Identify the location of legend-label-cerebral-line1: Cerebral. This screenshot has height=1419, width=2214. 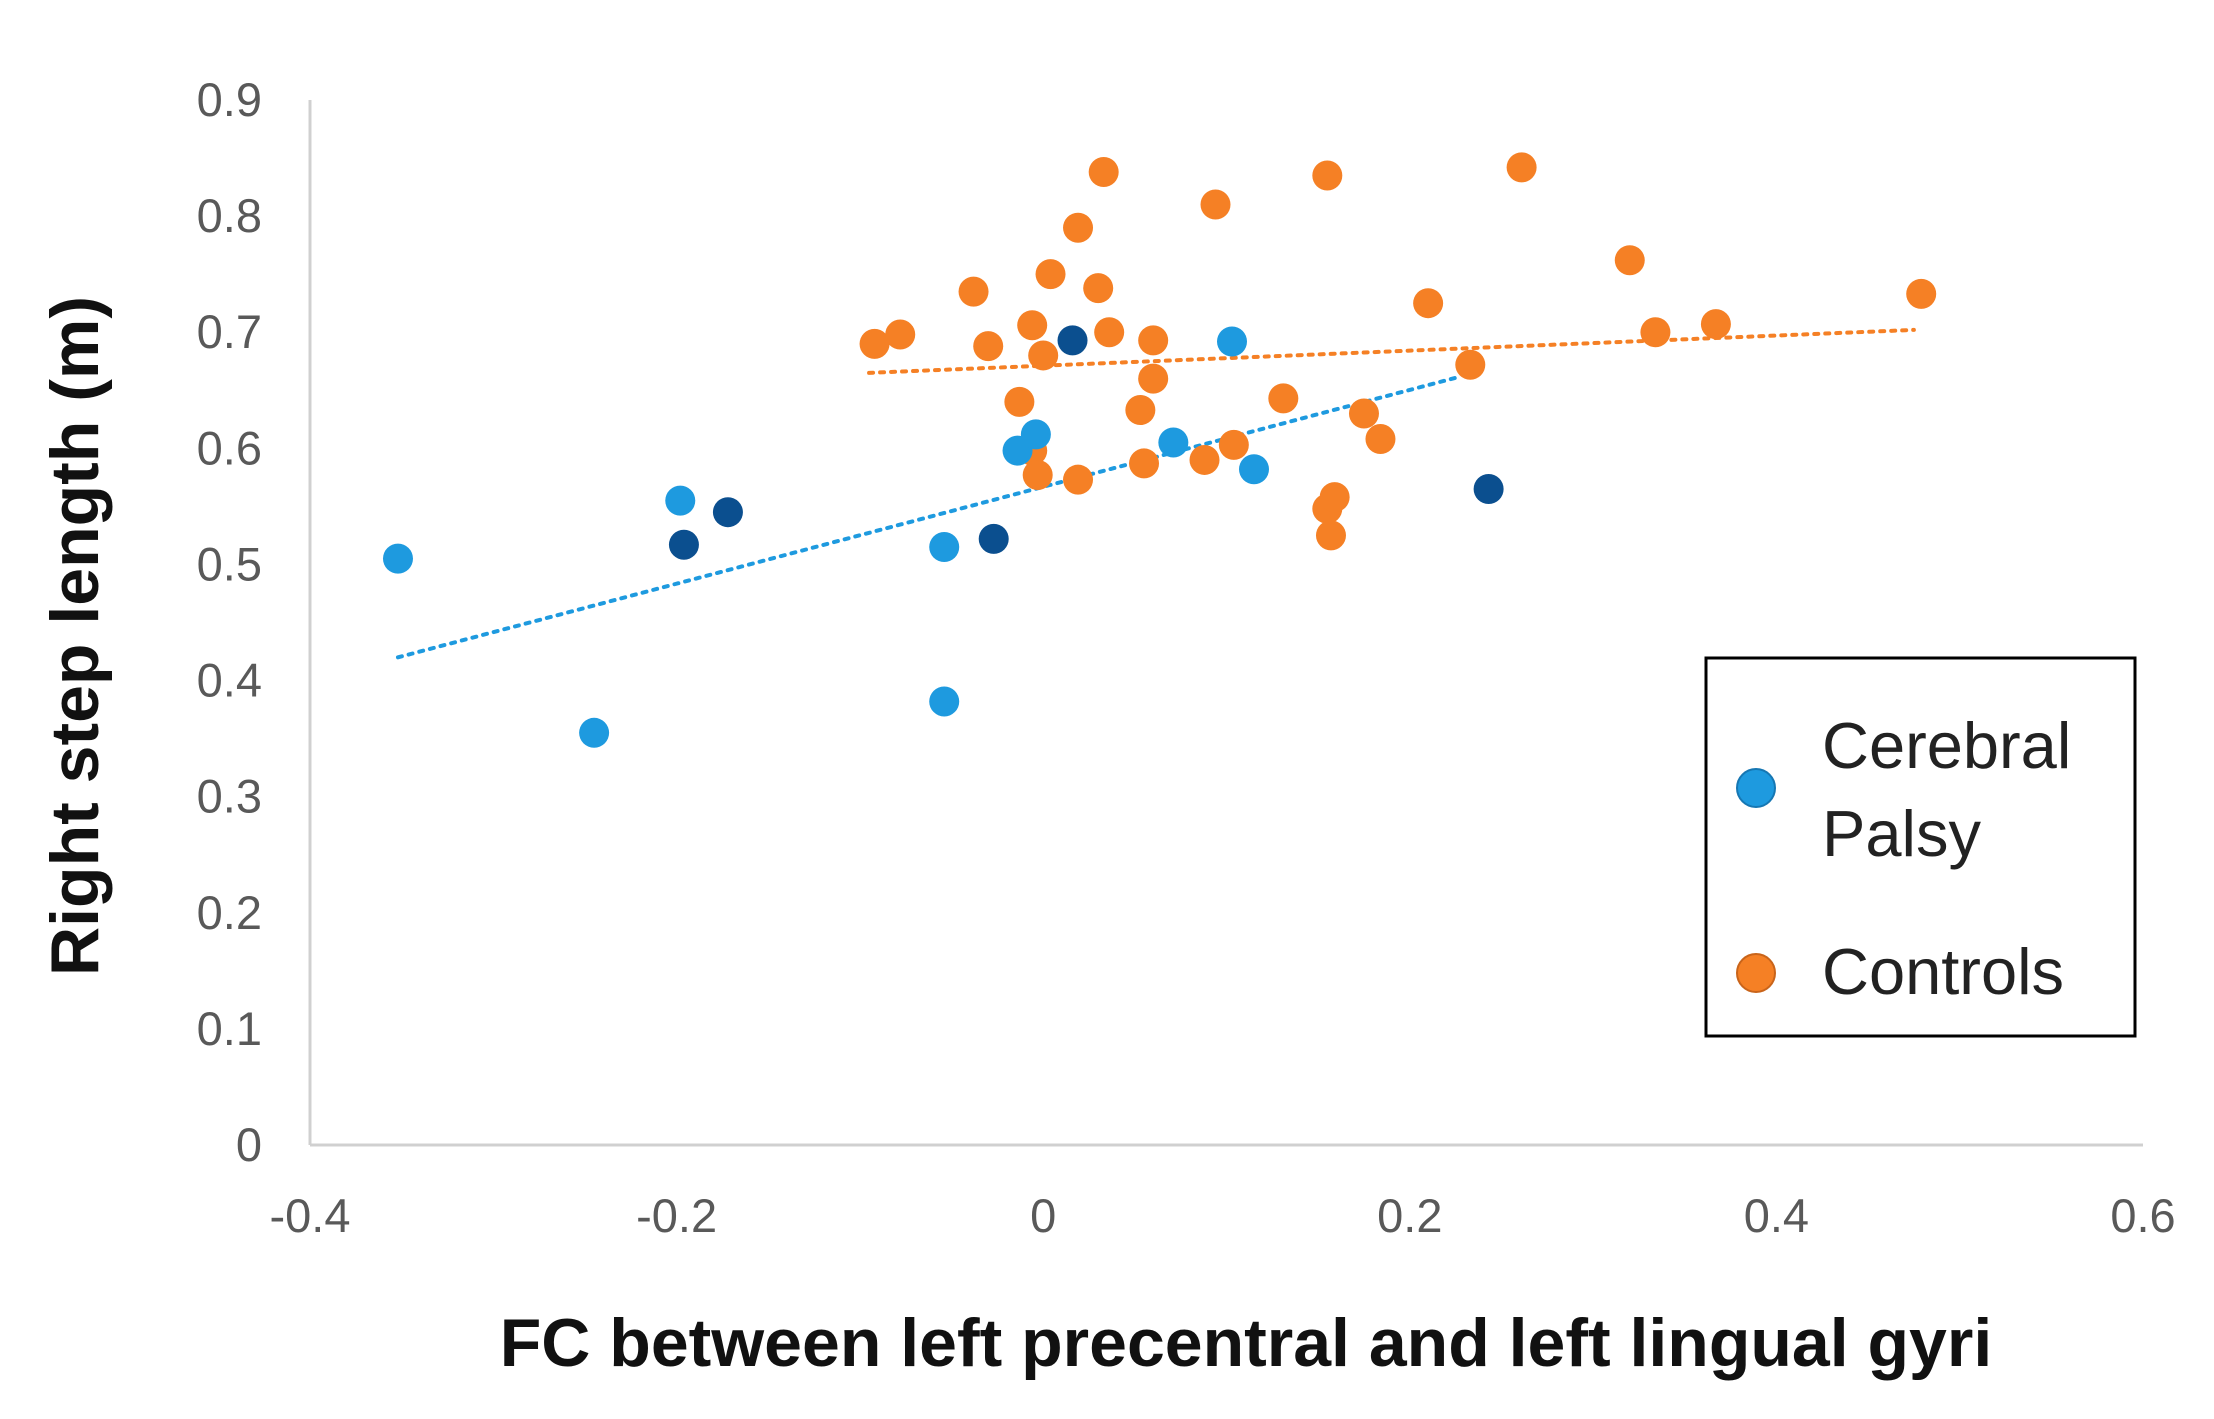
(1946, 745).